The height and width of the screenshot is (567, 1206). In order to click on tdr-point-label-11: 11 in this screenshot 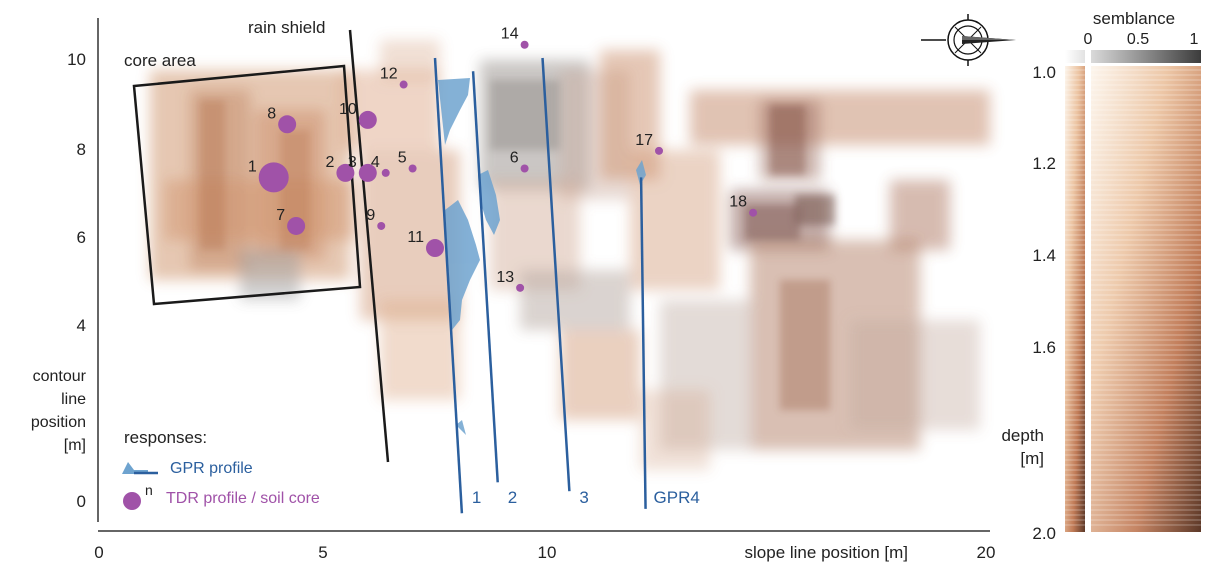, I will do `click(415, 237)`.